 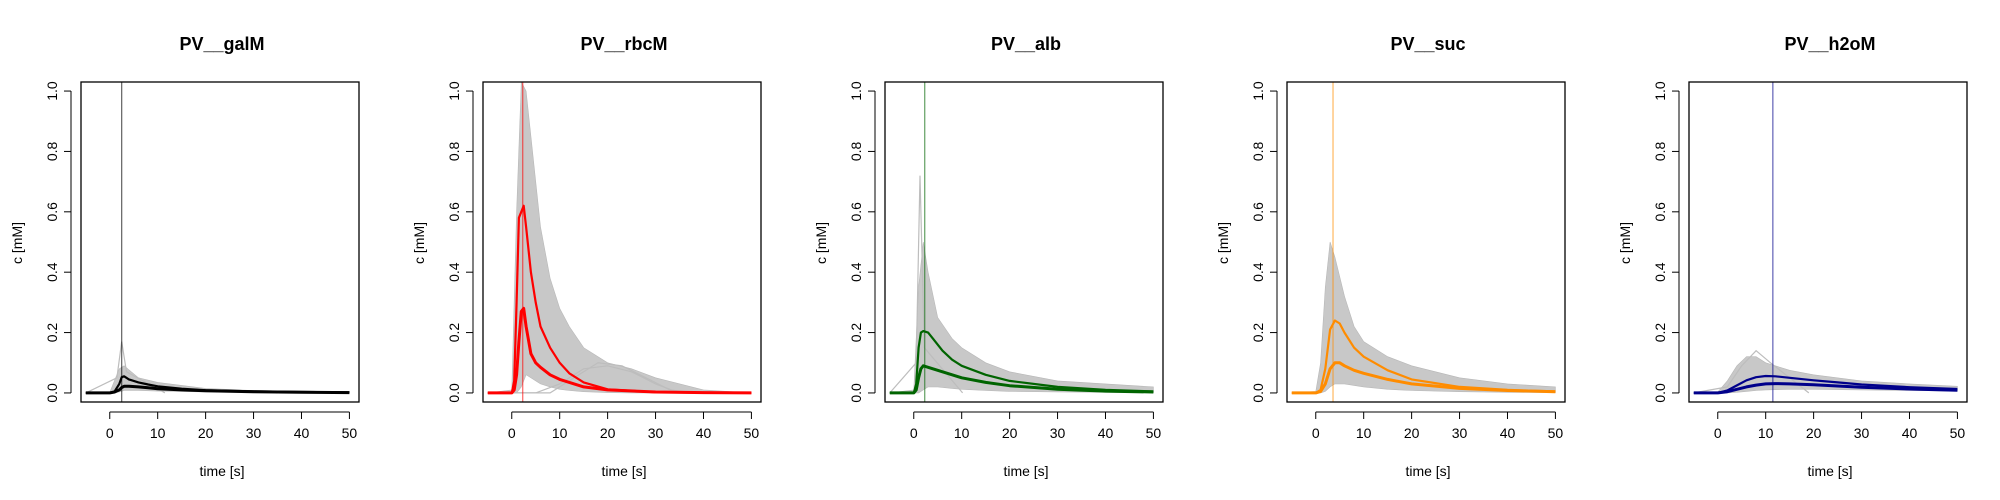 What do you see at coordinates (1427, 44) in the screenshot?
I see `panel-title: PV__suc` at bounding box center [1427, 44].